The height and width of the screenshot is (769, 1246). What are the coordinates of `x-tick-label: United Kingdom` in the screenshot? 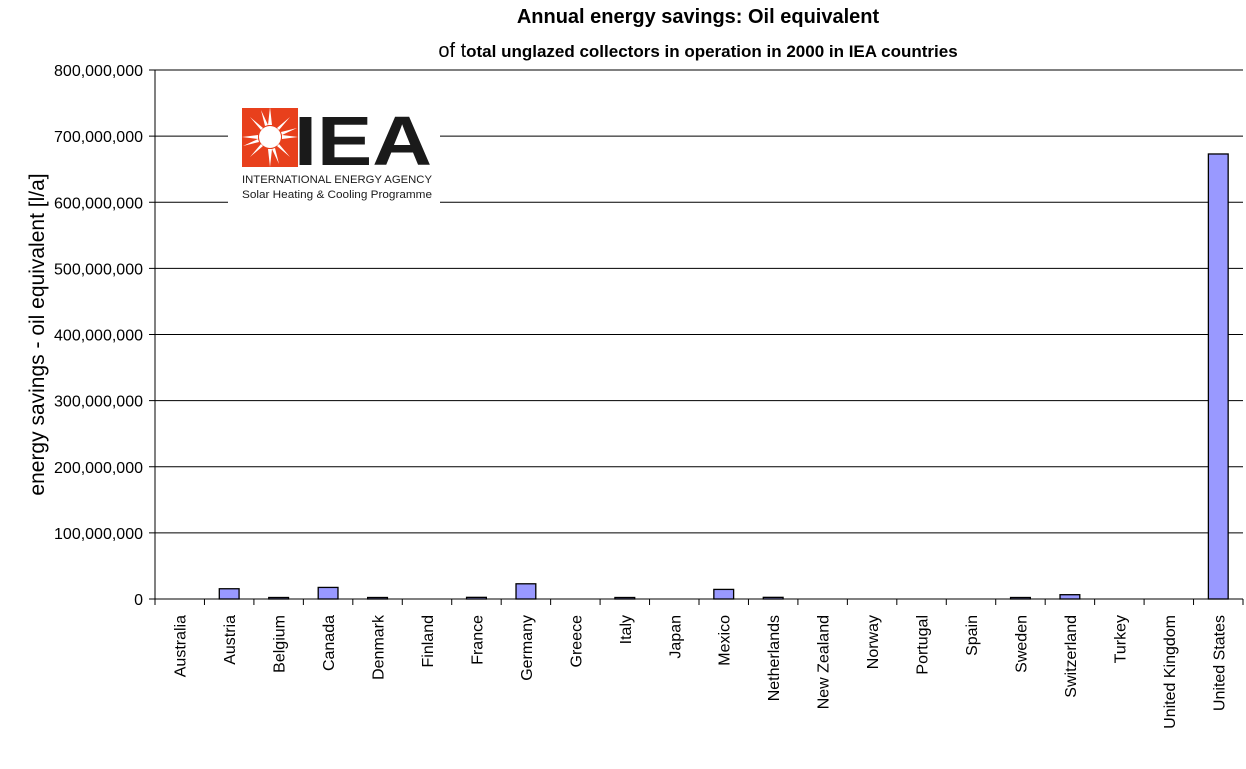 It's located at (1170, 672).